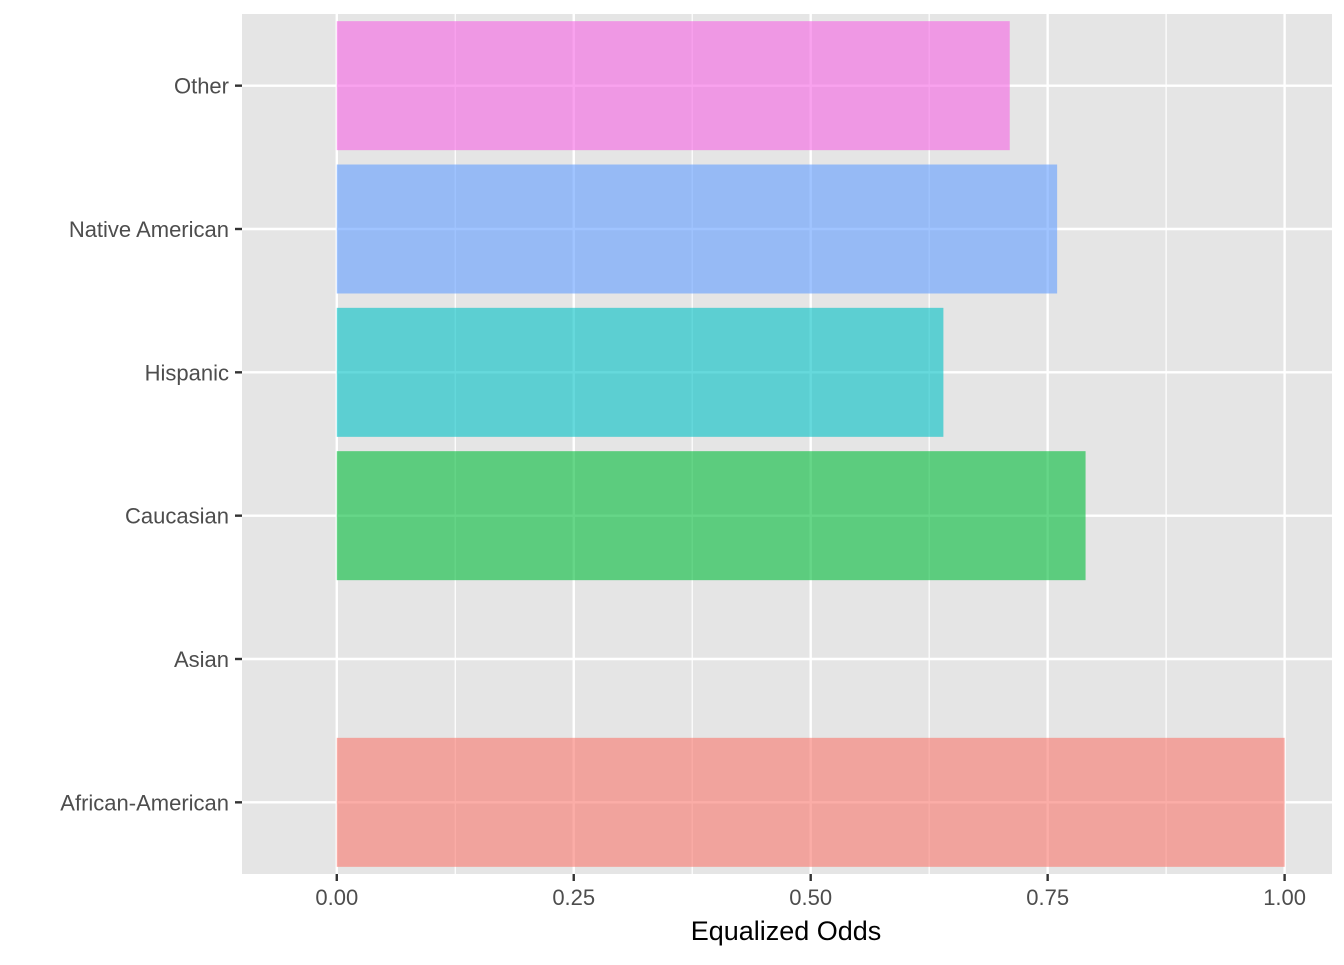 The height and width of the screenshot is (965, 1344). What do you see at coordinates (144, 802) in the screenshot?
I see `y-tick-label: African-American` at bounding box center [144, 802].